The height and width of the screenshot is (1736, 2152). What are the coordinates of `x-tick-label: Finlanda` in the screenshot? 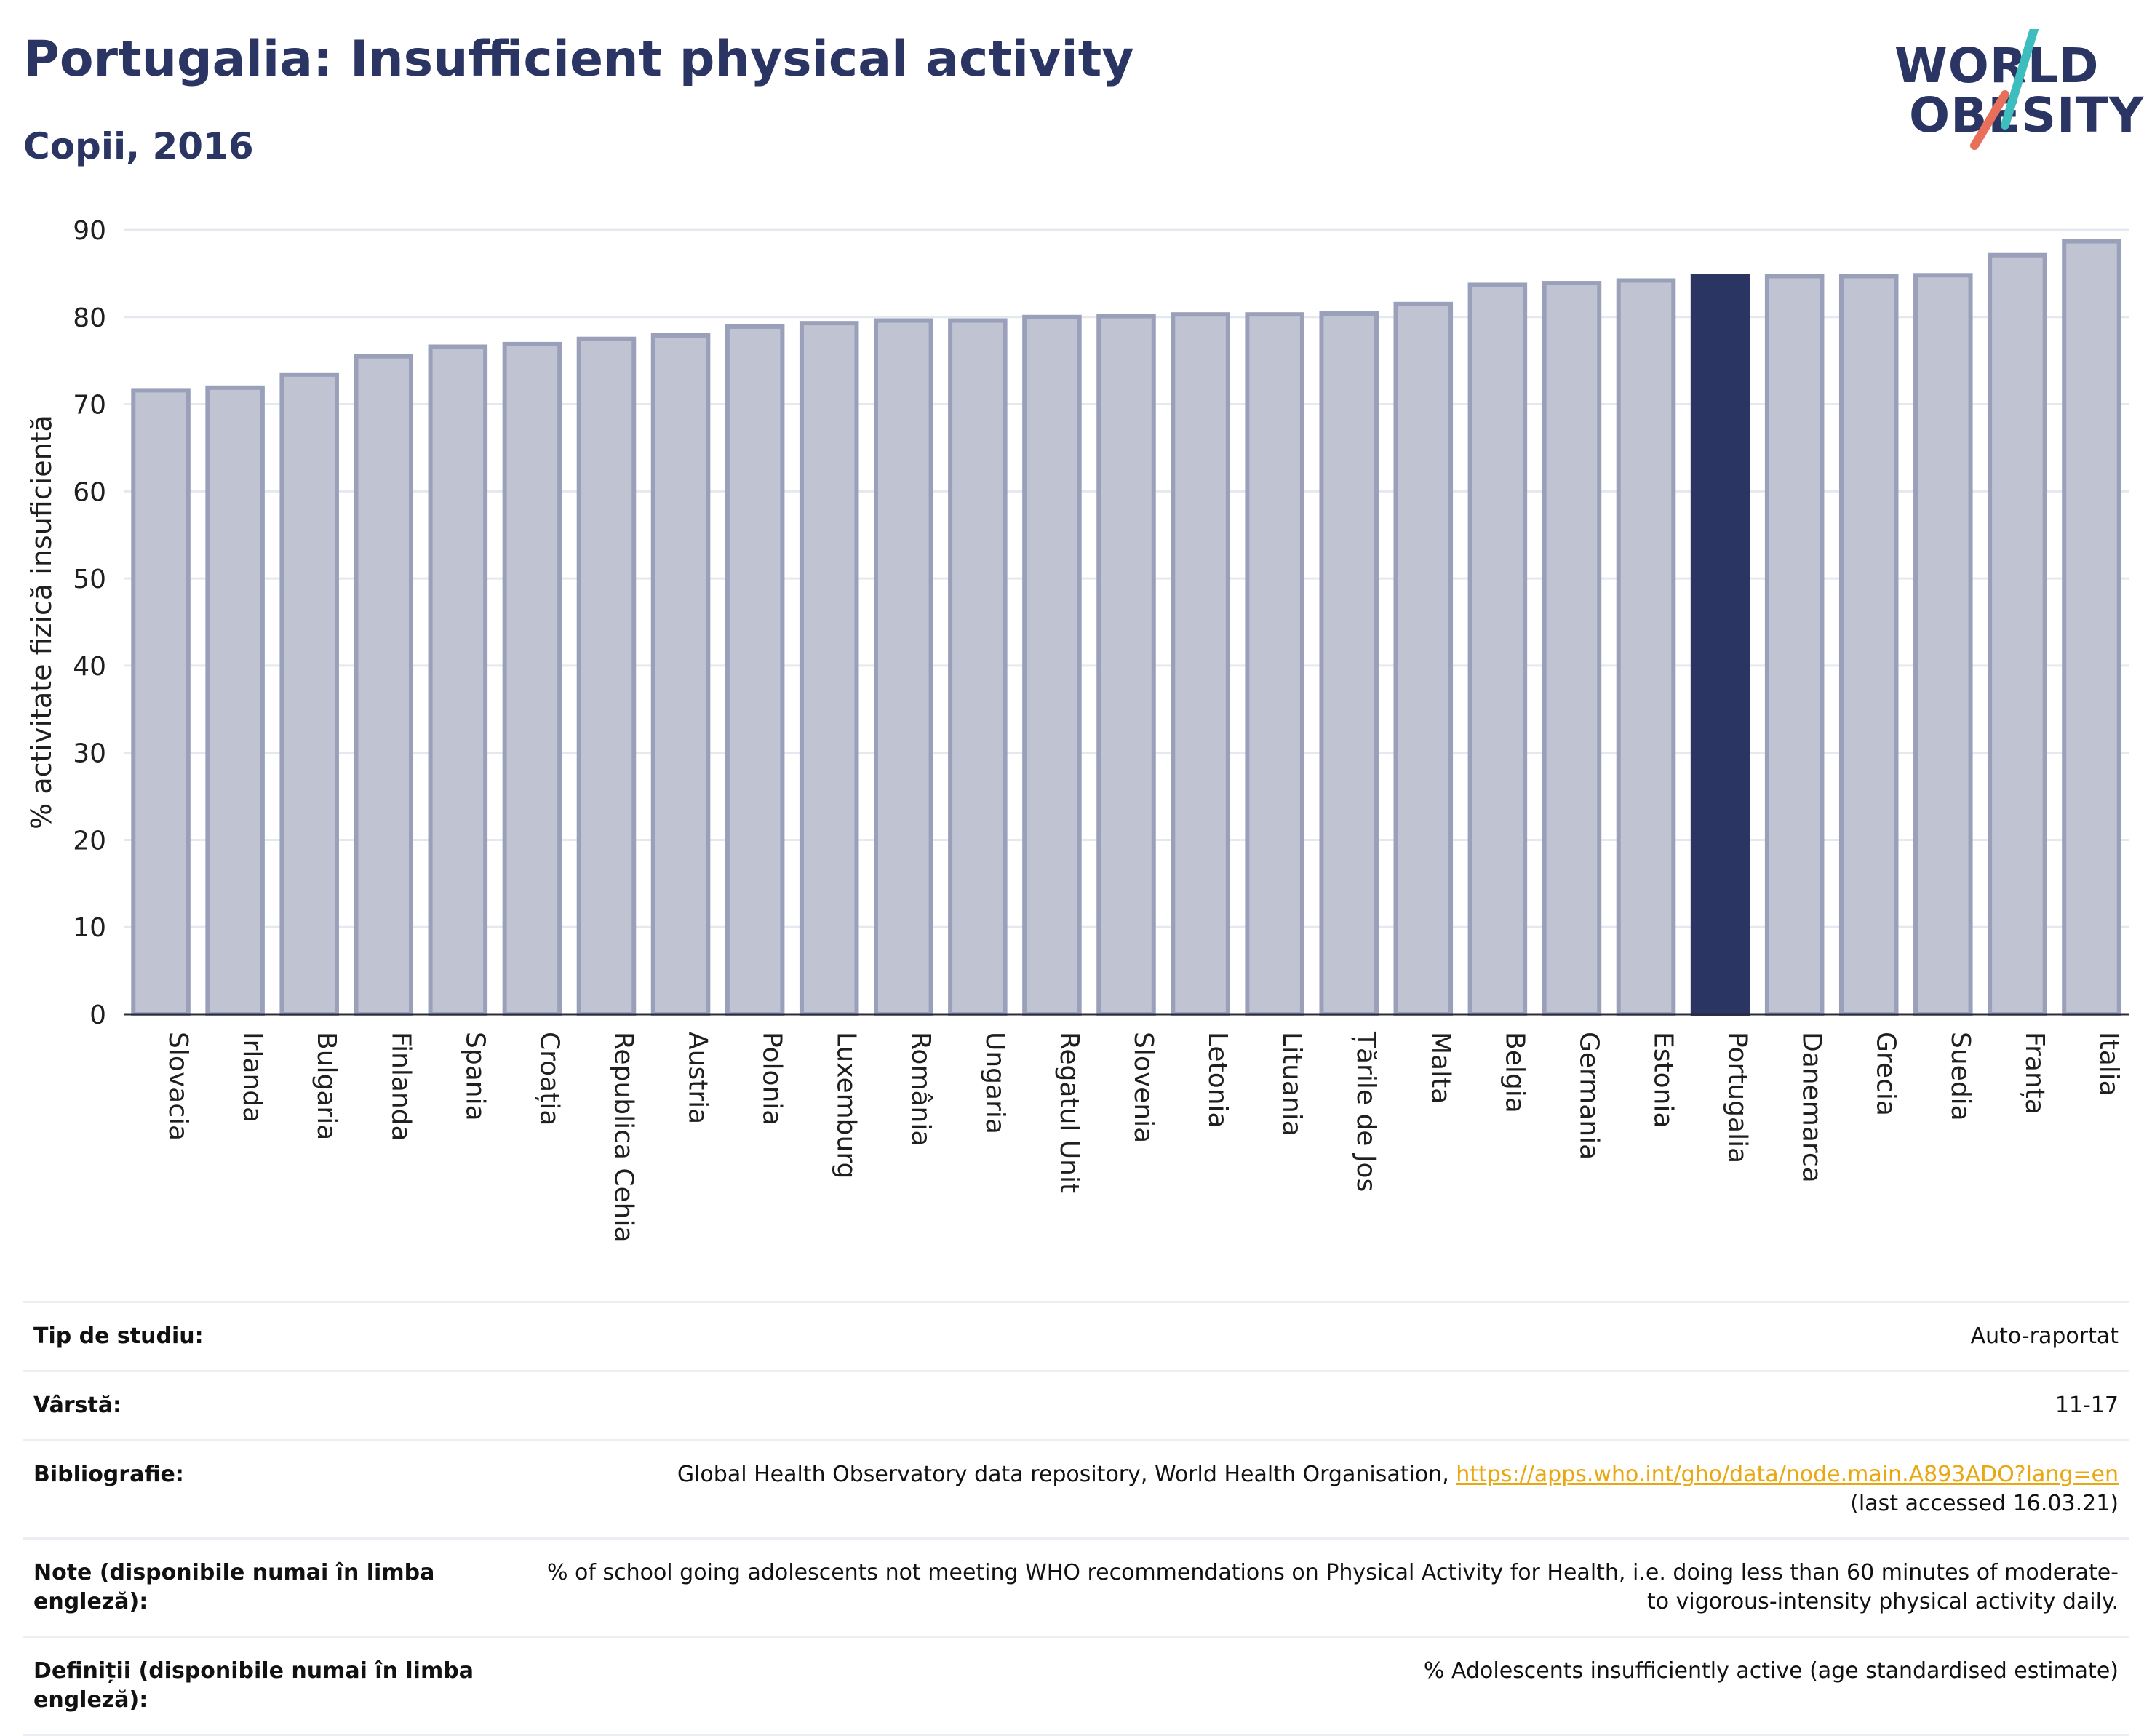 It's located at (400, 1087).